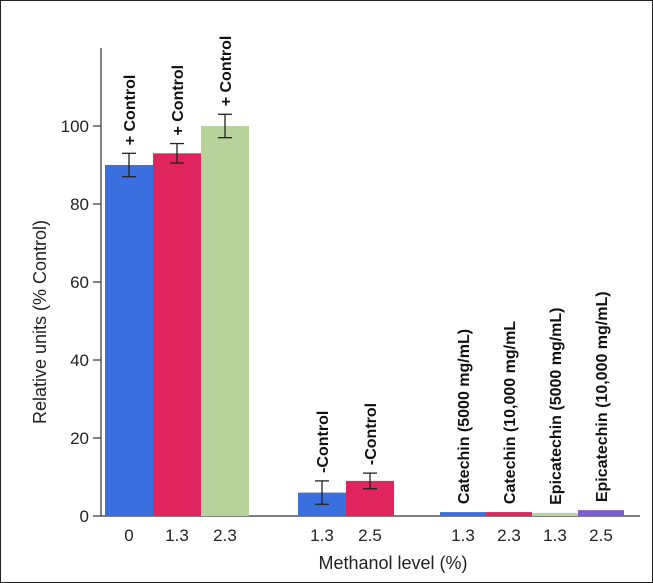 The image size is (653, 583). Describe the element at coordinates (602, 396) in the screenshot. I see `bar-label: Epicatechin (10,000 mg/mL)` at that location.